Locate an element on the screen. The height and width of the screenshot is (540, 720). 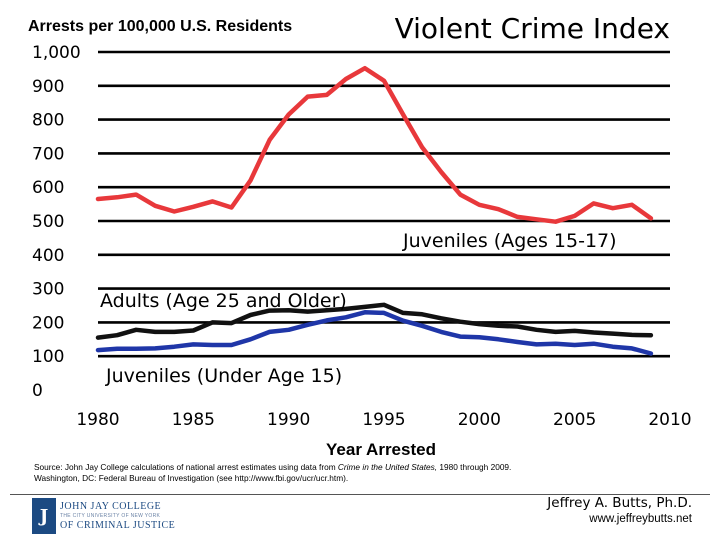
y-tick-label-0: 0 is located at coordinates (37, 391).